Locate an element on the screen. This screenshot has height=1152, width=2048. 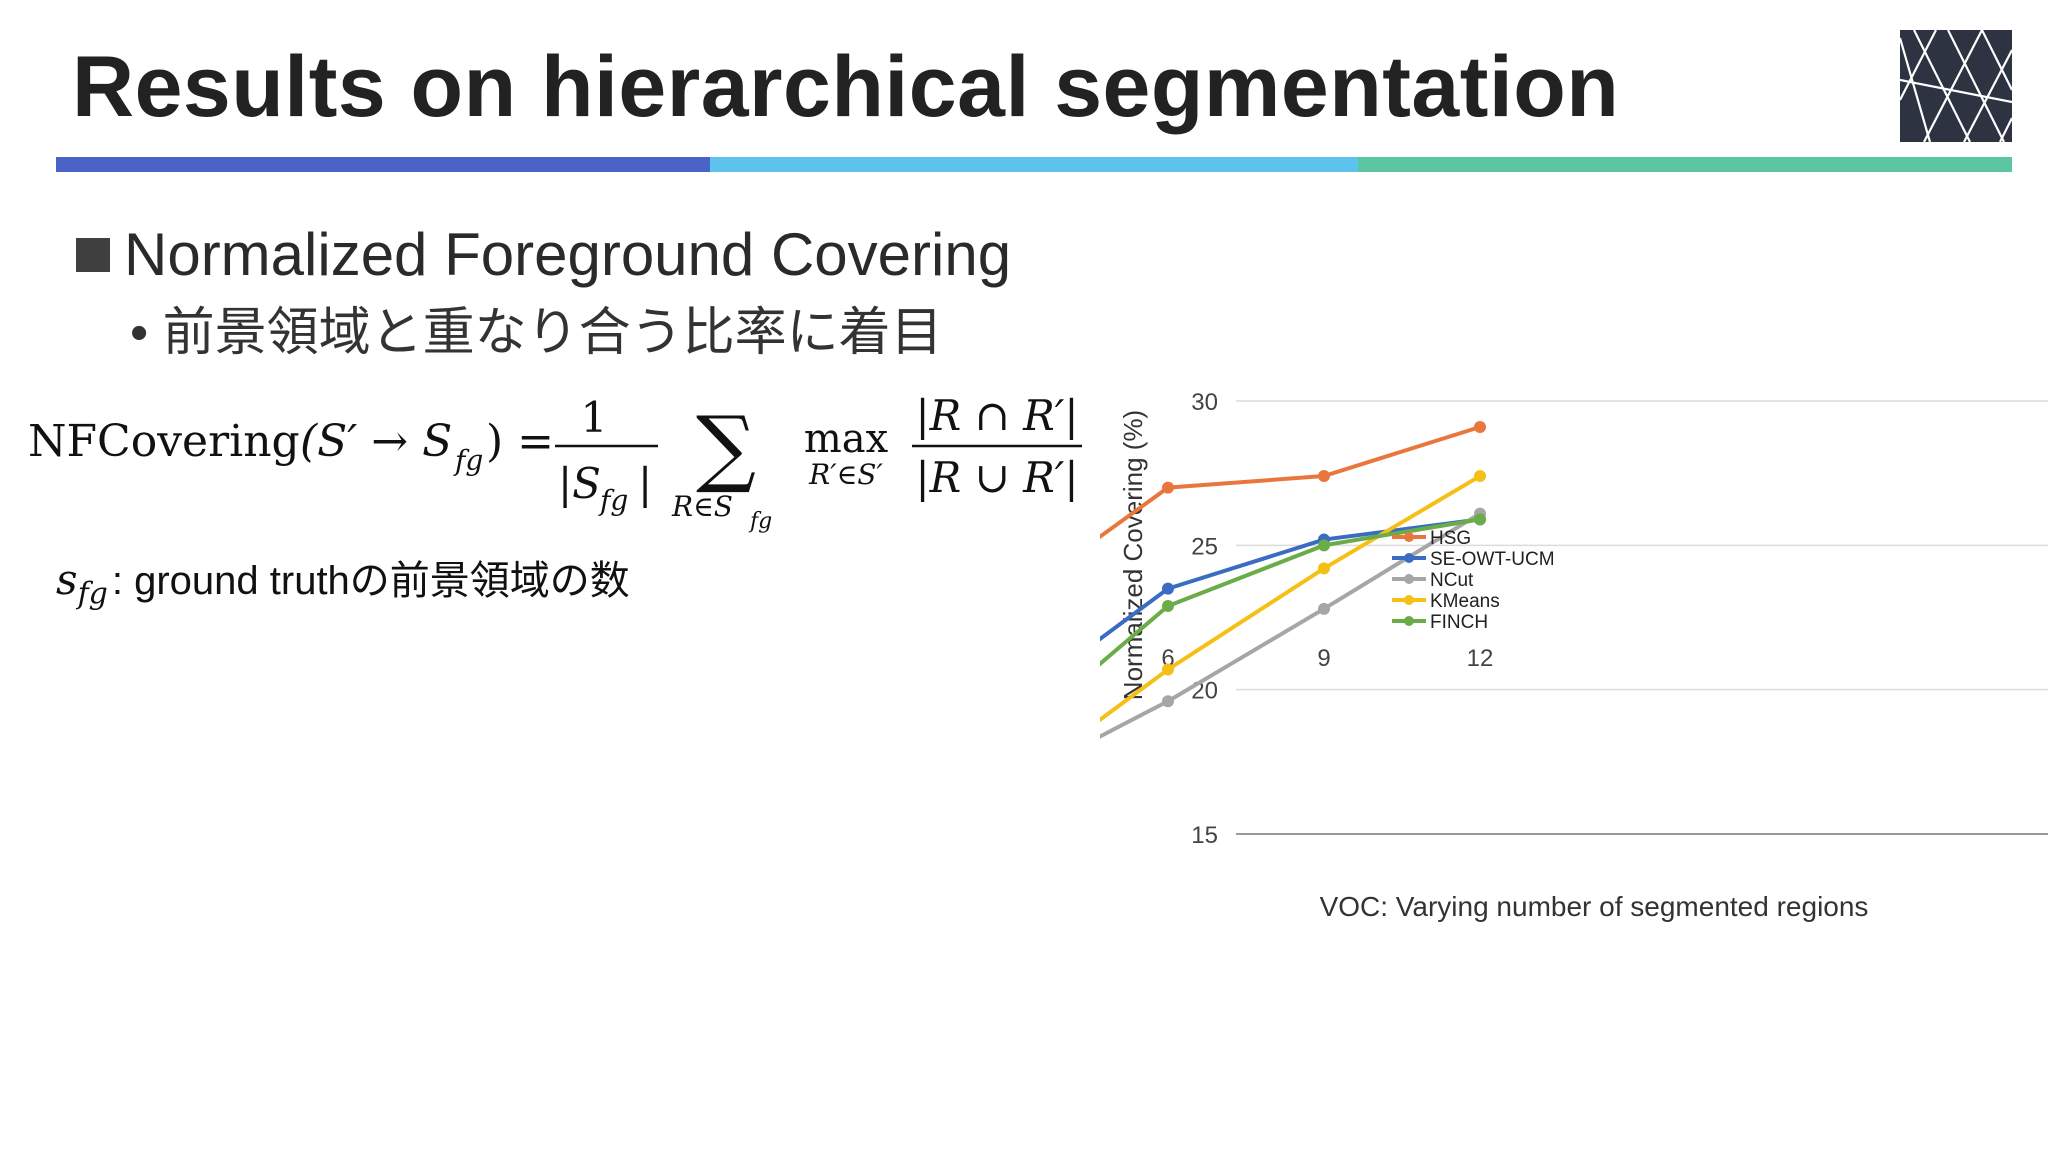
chart-series-se-owt-ucm is located at coordinates (1293, 577).